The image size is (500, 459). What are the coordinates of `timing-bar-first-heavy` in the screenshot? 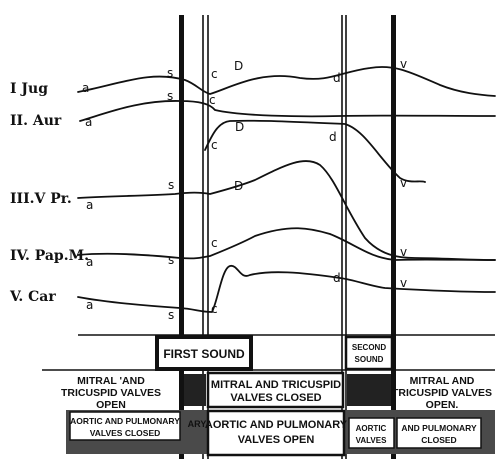 It's located at (181, 237).